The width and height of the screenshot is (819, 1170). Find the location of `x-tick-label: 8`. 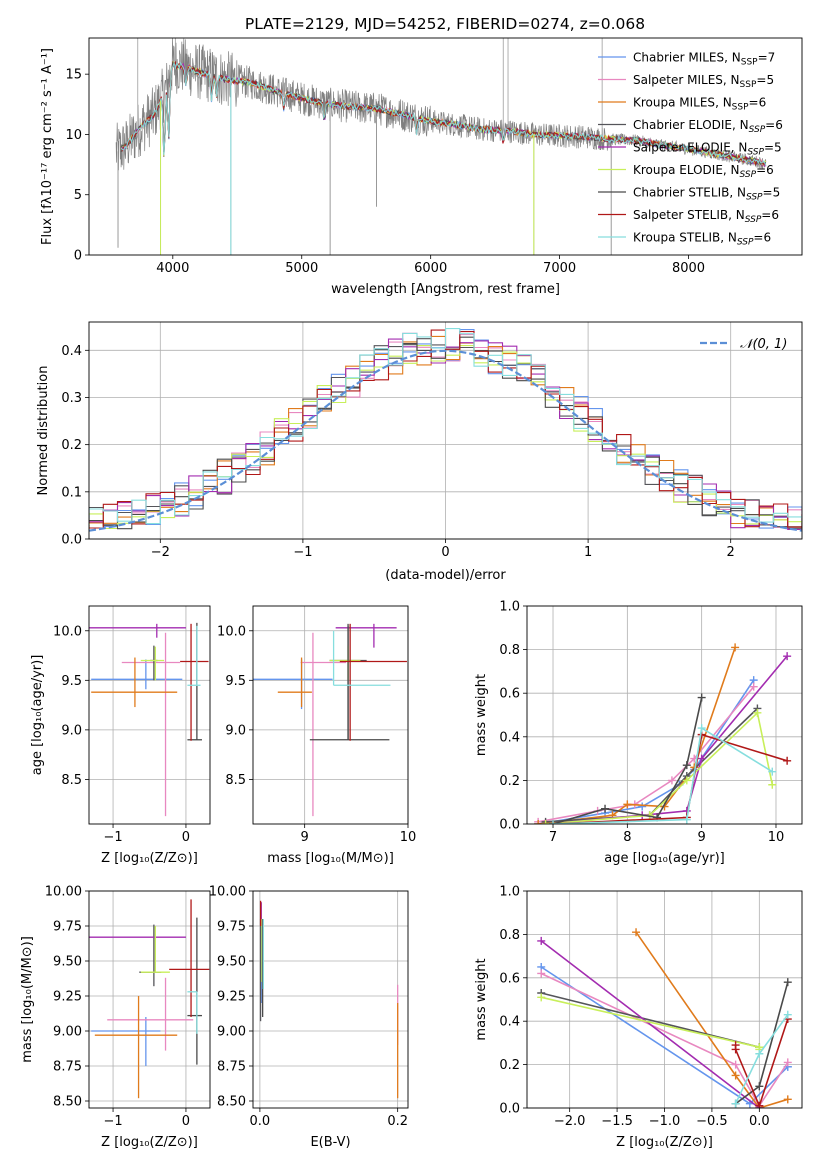

x-tick-label: 8 is located at coordinates (627, 837).